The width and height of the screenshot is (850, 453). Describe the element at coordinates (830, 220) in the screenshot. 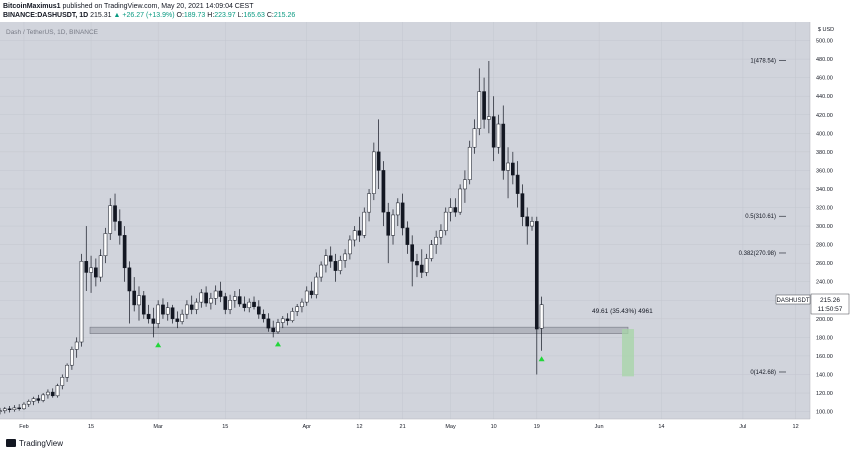

I see `price-axis-background` at that location.